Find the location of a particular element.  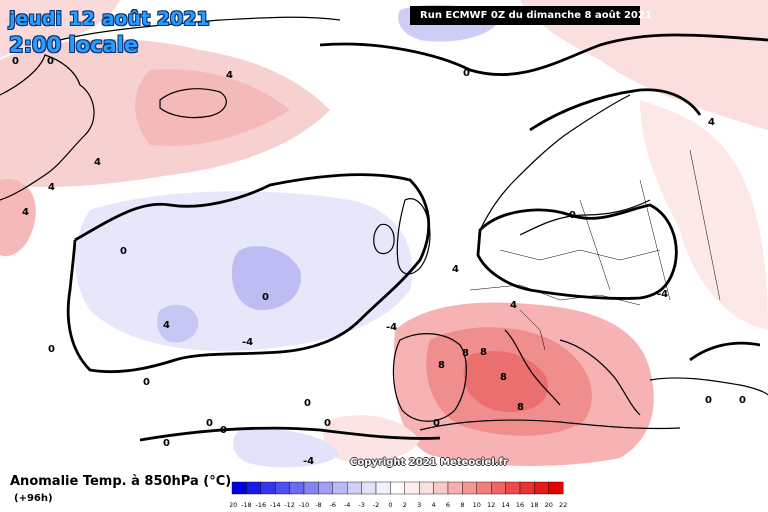

contour-europe is located at coordinates (577, 251).